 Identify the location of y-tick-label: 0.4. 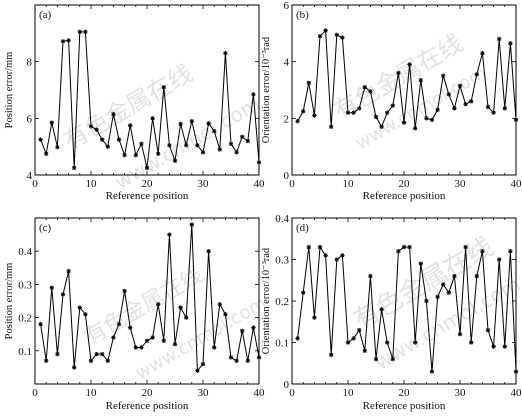
(282, 219).